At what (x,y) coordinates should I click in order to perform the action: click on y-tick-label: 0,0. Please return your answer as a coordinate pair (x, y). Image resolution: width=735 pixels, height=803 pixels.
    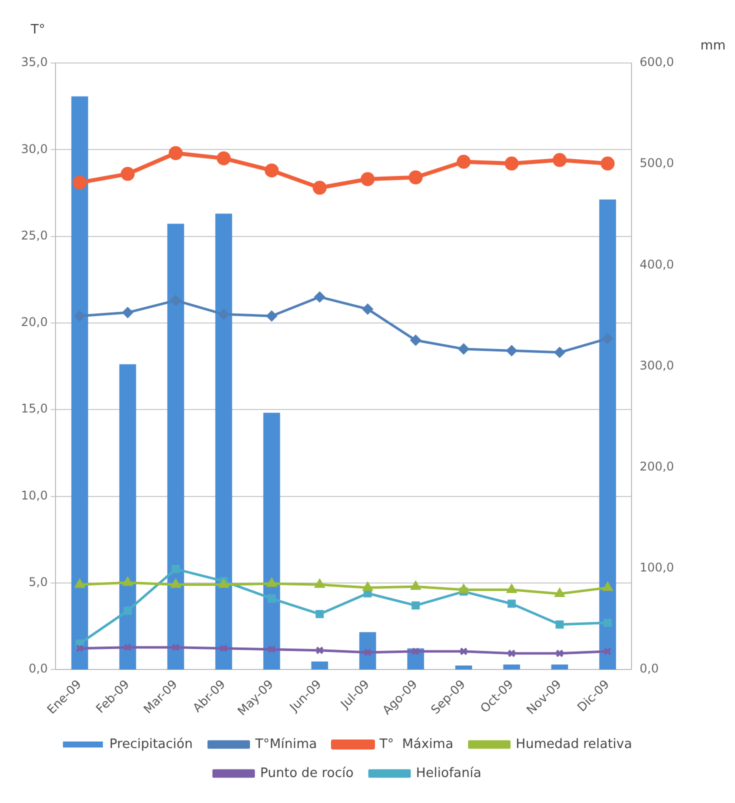
    Looking at the image, I should click on (38, 669).